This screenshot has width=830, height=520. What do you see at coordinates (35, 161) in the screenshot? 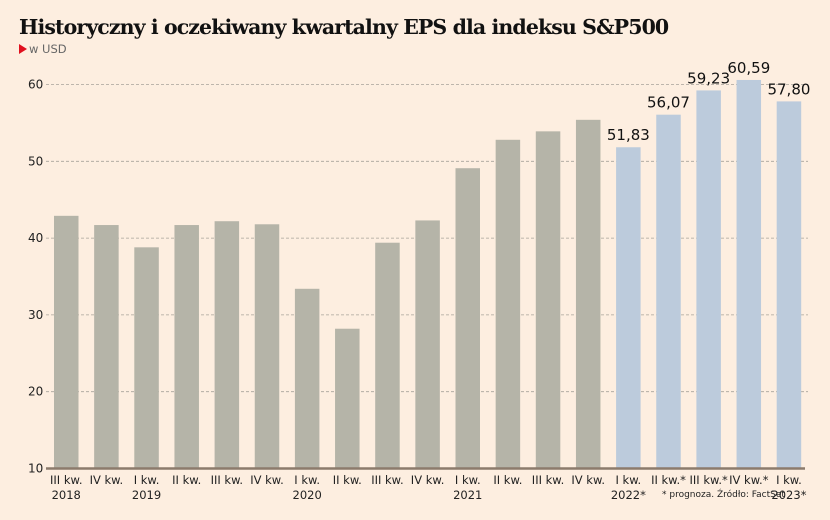
I see `y-tick-label: 50` at bounding box center [35, 161].